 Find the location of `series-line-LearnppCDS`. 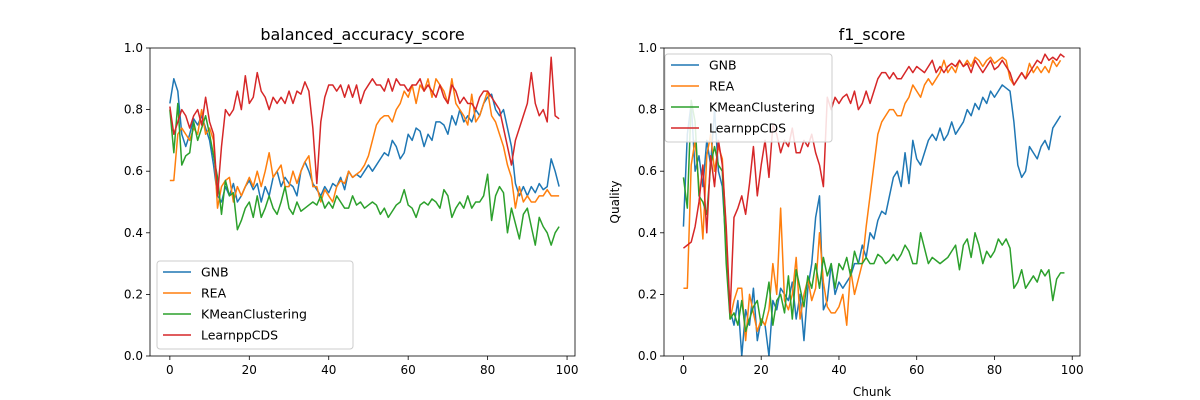

series-line-LearnppCDS is located at coordinates (364, 126).